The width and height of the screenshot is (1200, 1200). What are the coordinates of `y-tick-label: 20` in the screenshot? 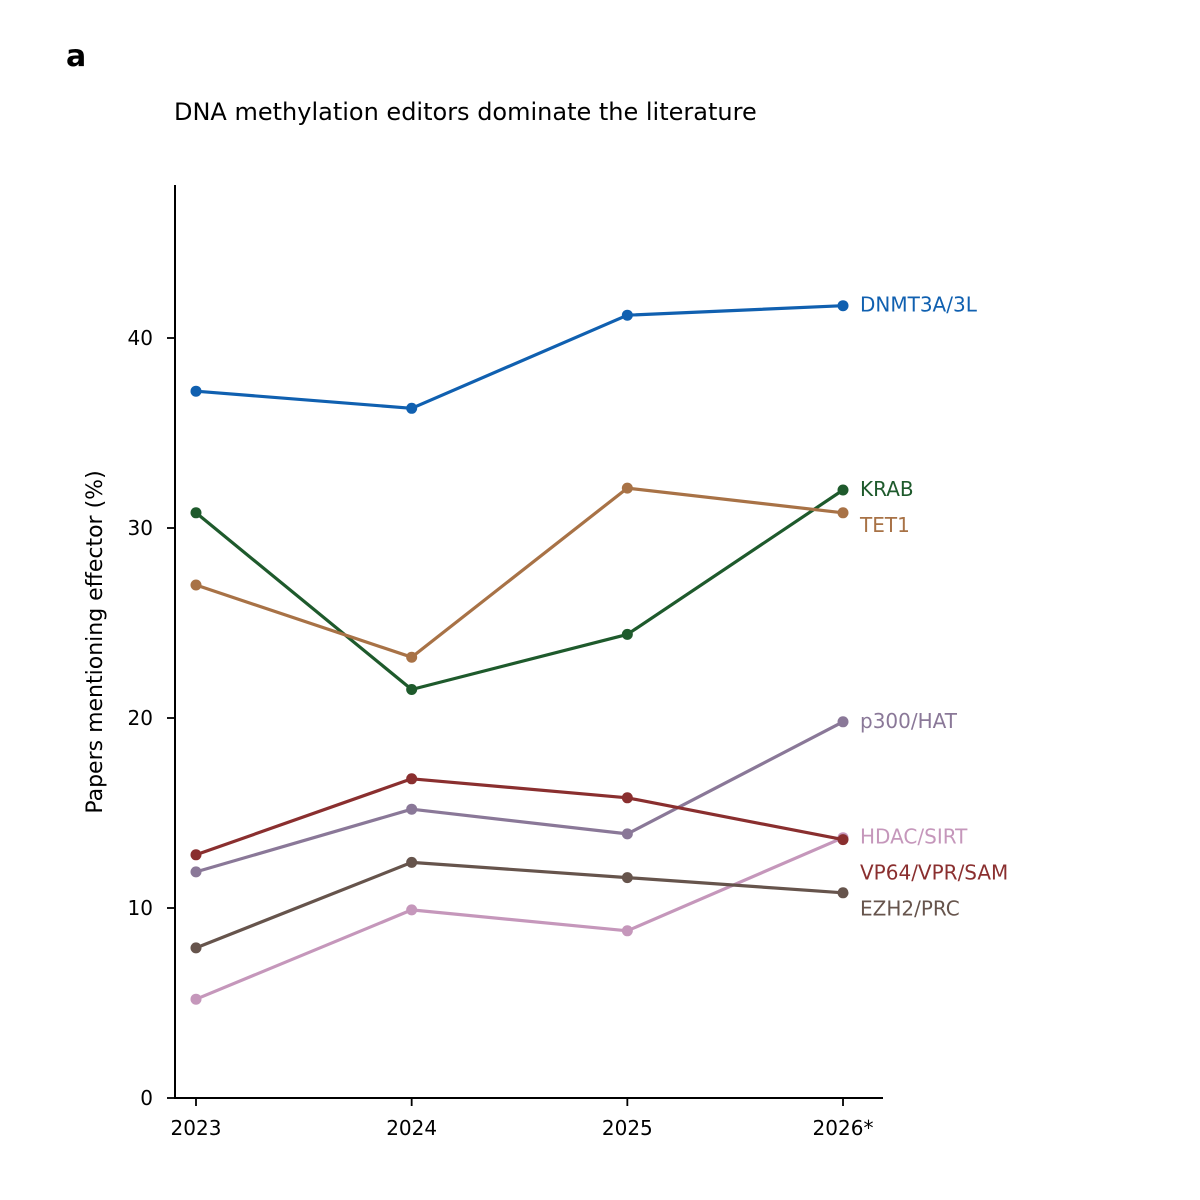 It's located at (140, 718).